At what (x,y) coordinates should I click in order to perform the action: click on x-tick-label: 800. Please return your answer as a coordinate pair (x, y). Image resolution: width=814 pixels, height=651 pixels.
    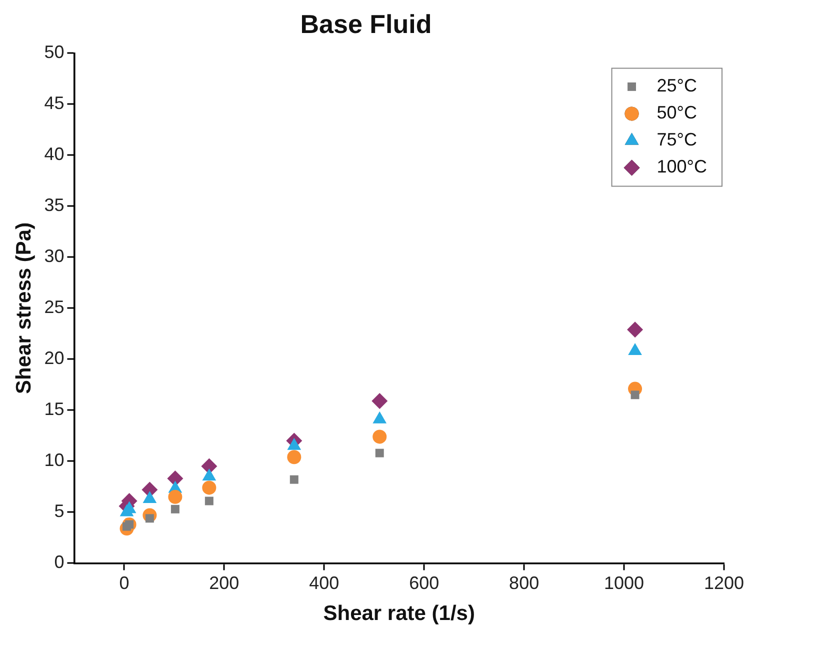
    Looking at the image, I should click on (524, 582).